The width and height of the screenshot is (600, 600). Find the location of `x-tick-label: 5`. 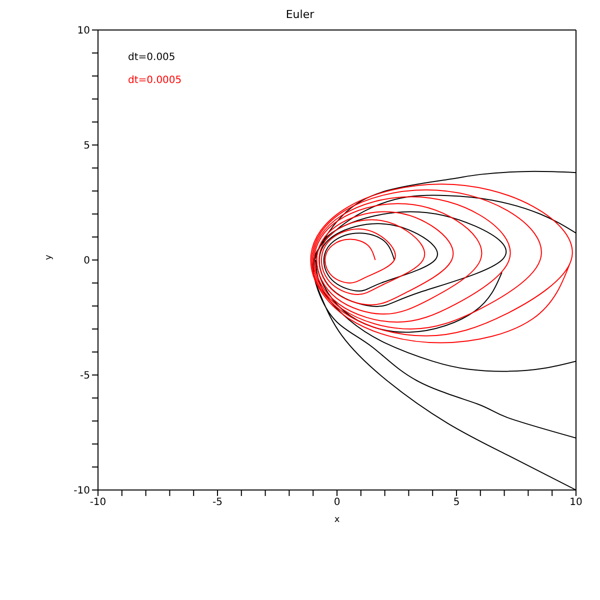

x-tick-label: 5 is located at coordinates (456, 502).